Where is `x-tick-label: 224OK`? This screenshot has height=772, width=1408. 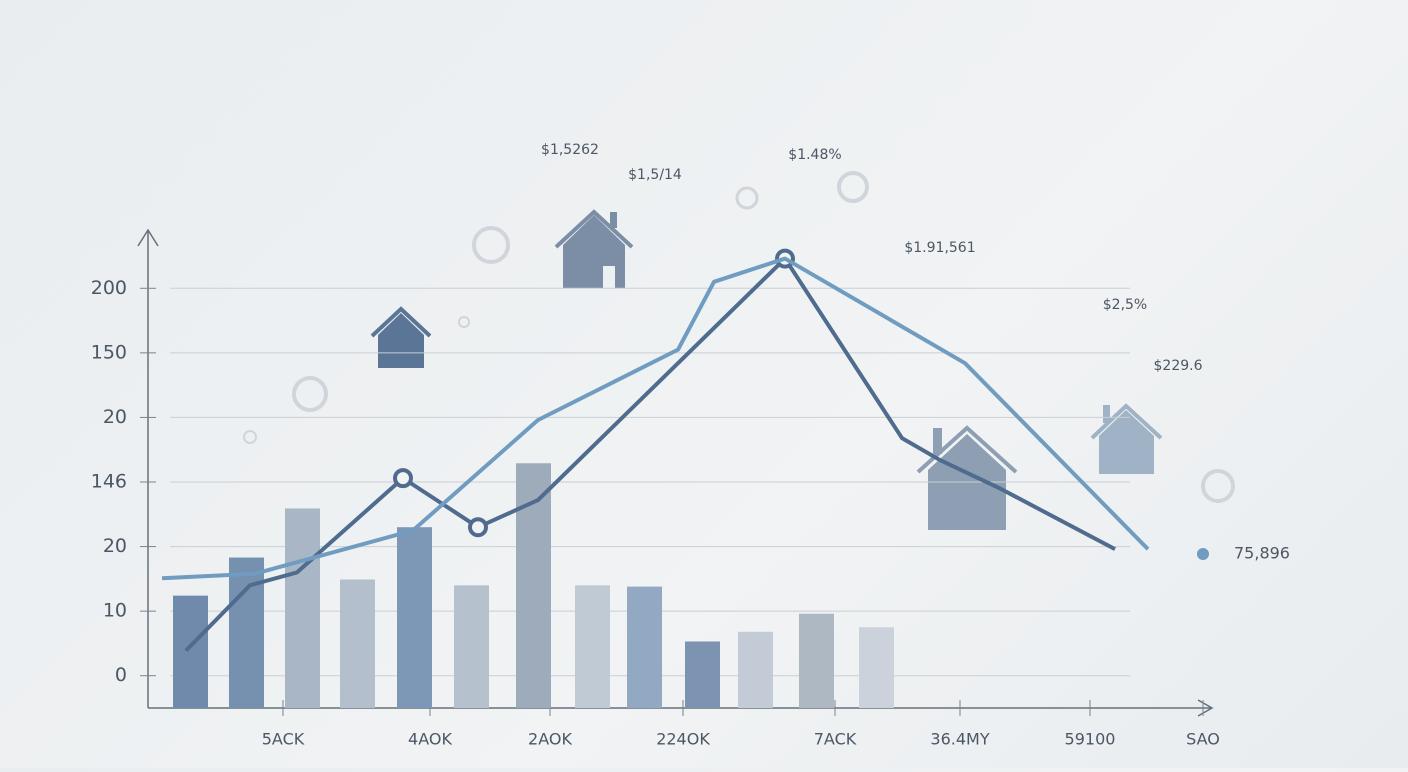
x-tick-label: 224OK is located at coordinates (683, 739).